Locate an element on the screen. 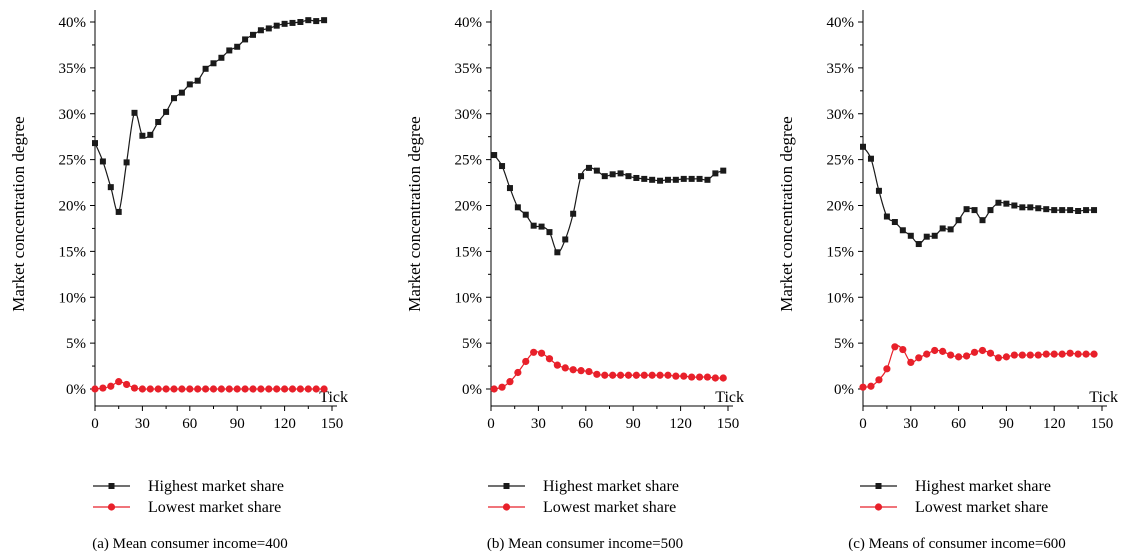 Image resolution: width=1129 pixels, height=559 pixels. x-tick-label: 90 is located at coordinates (633, 424).